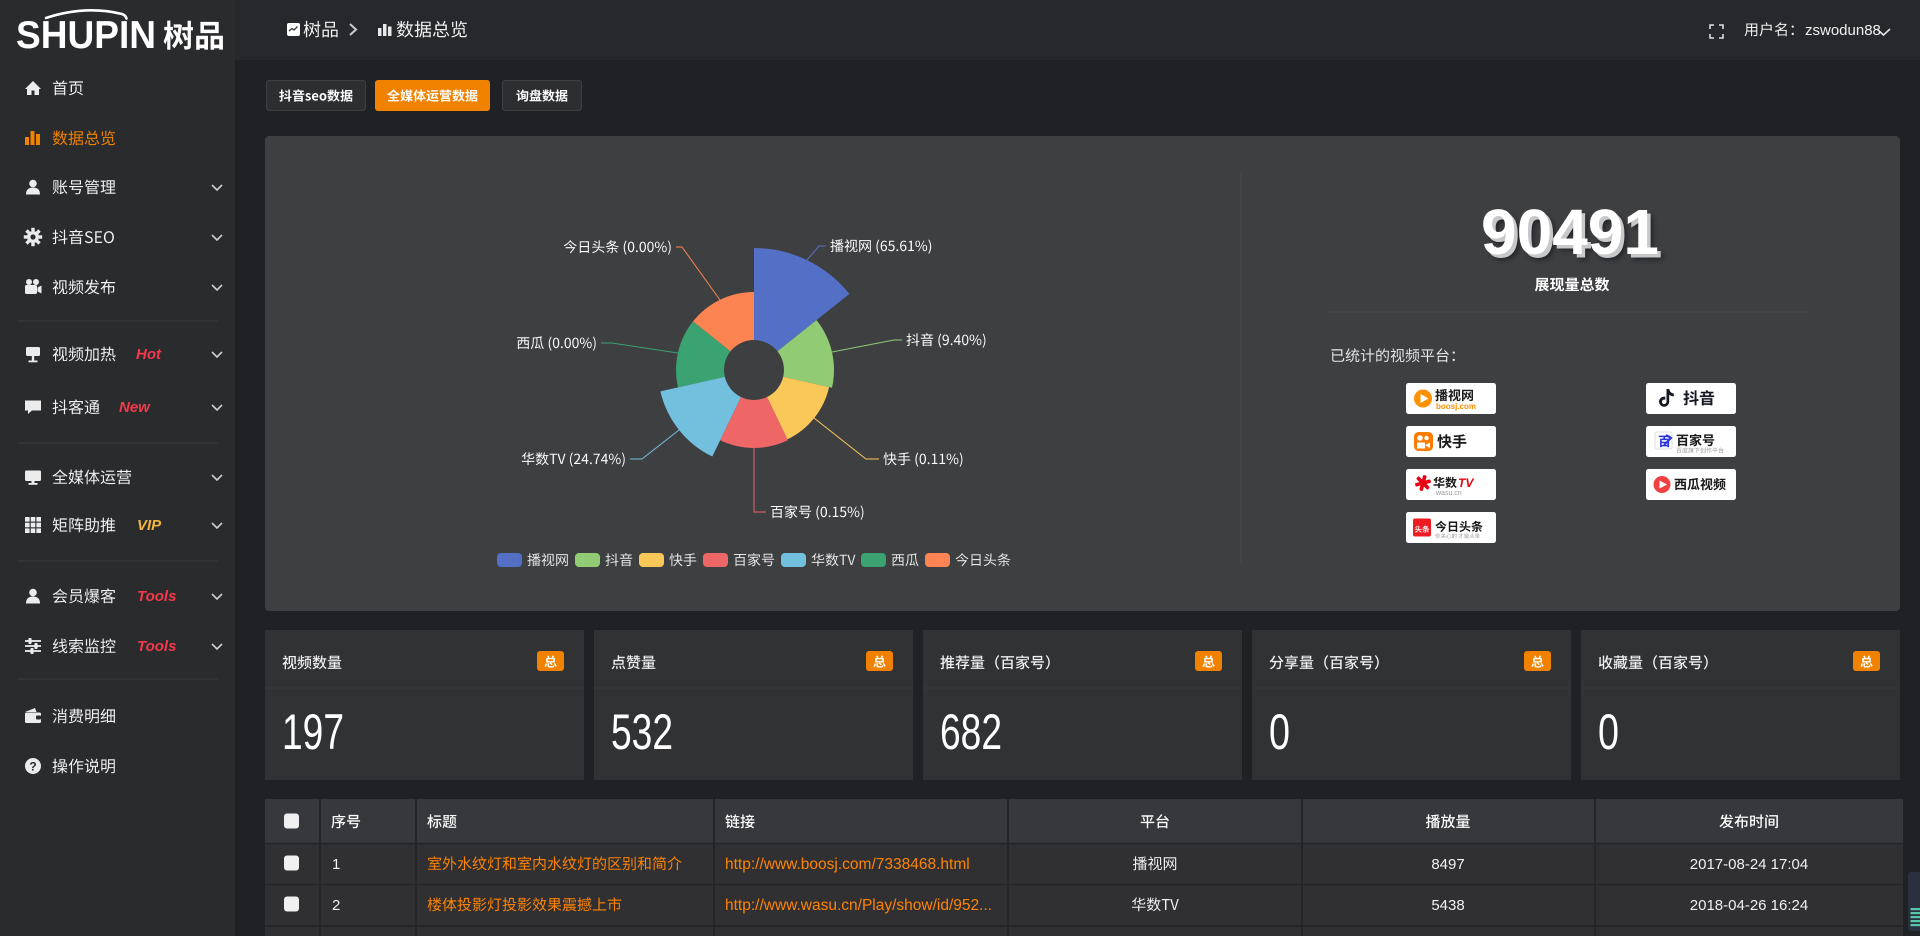  Describe the element at coordinates (86, 35) in the screenshot. I see `svg-text: SHUPIN` at that location.